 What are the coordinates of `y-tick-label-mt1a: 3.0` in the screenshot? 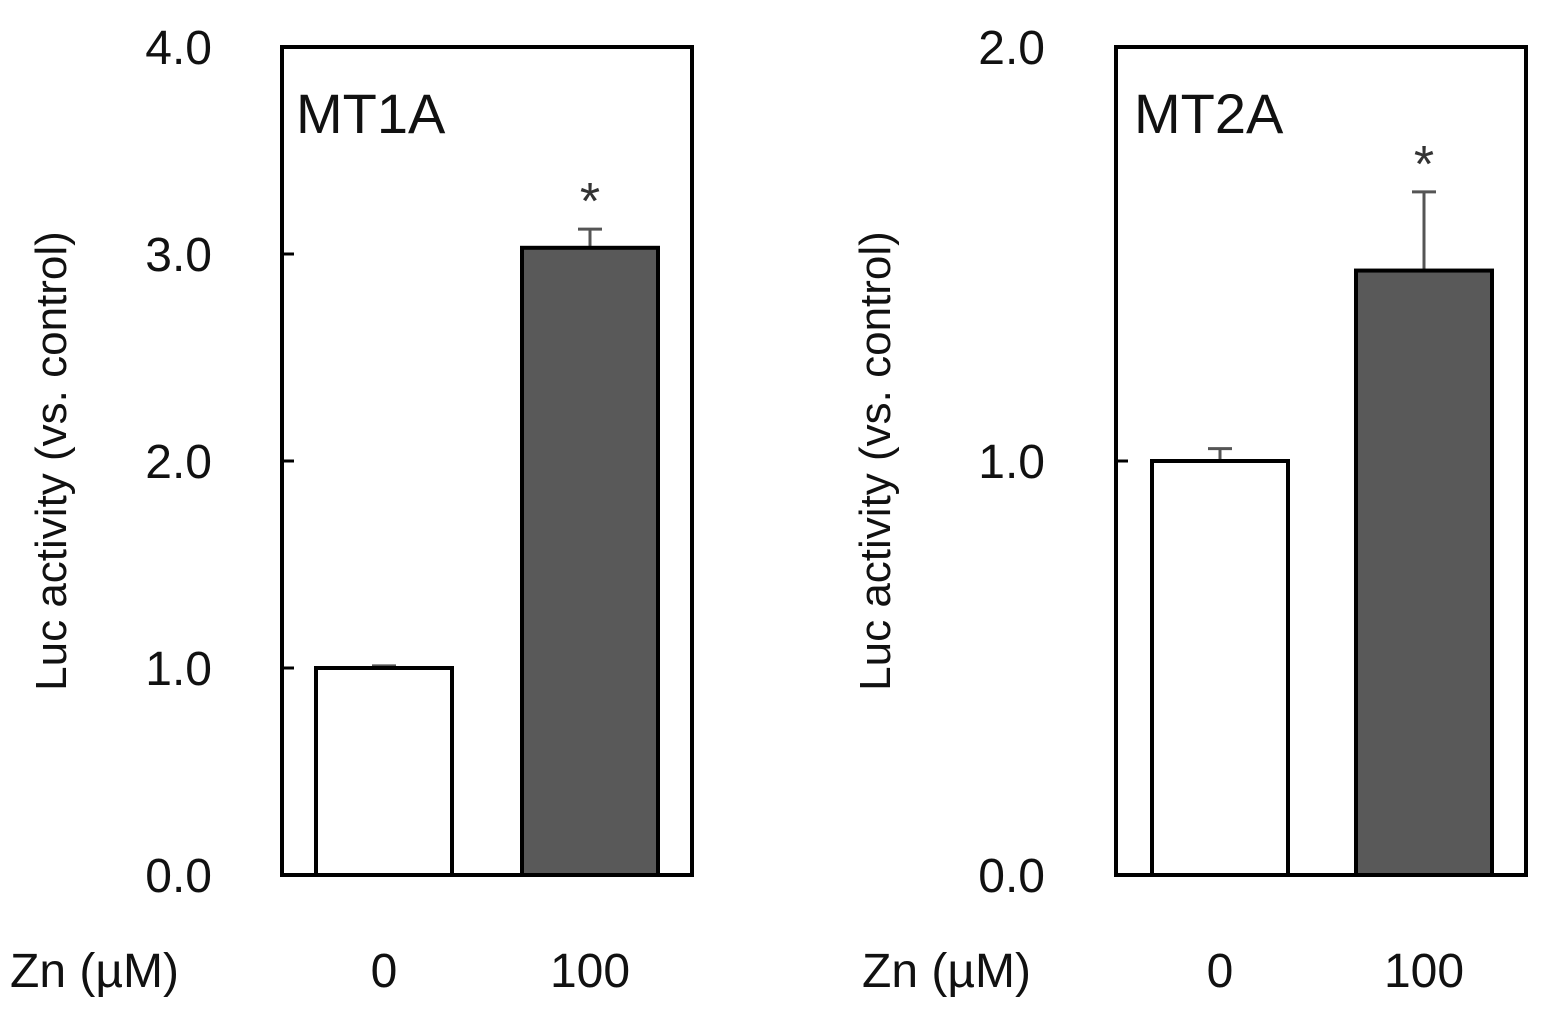 It's located at (178, 255).